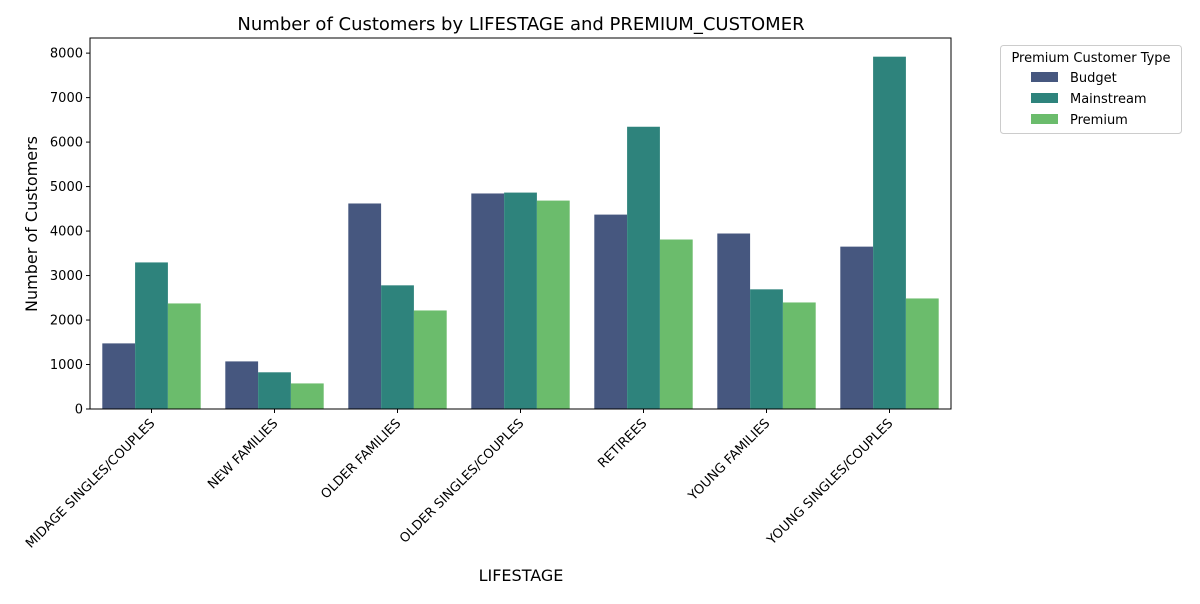  What do you see at coordinates (66, 187) in the screenshot?
I see `y-tick-label: 5000` at bounding box center [66, 187].